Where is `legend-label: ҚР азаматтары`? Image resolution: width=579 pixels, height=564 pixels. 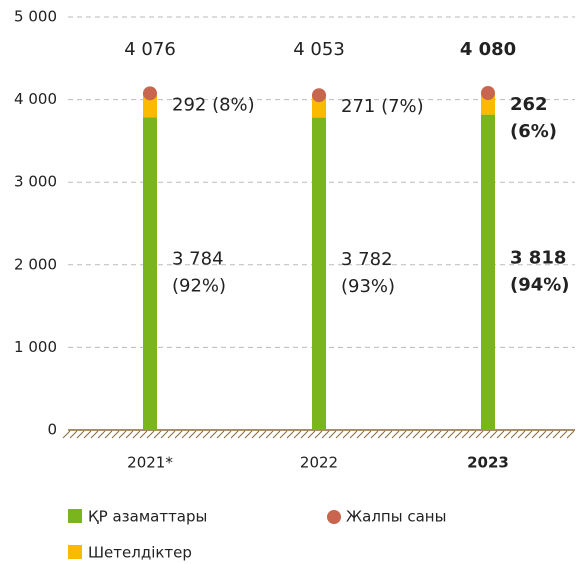
legend-label: ҚР азаматтары is located at coordinates (147, 517).